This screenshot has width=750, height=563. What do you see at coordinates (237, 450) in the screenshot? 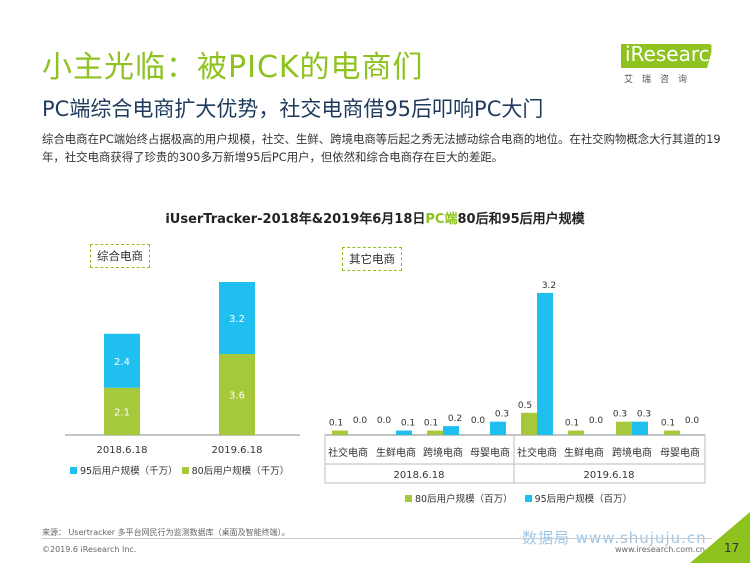
I see `x-tick-label: 2019.6.18` at bounding box center [237, 450].